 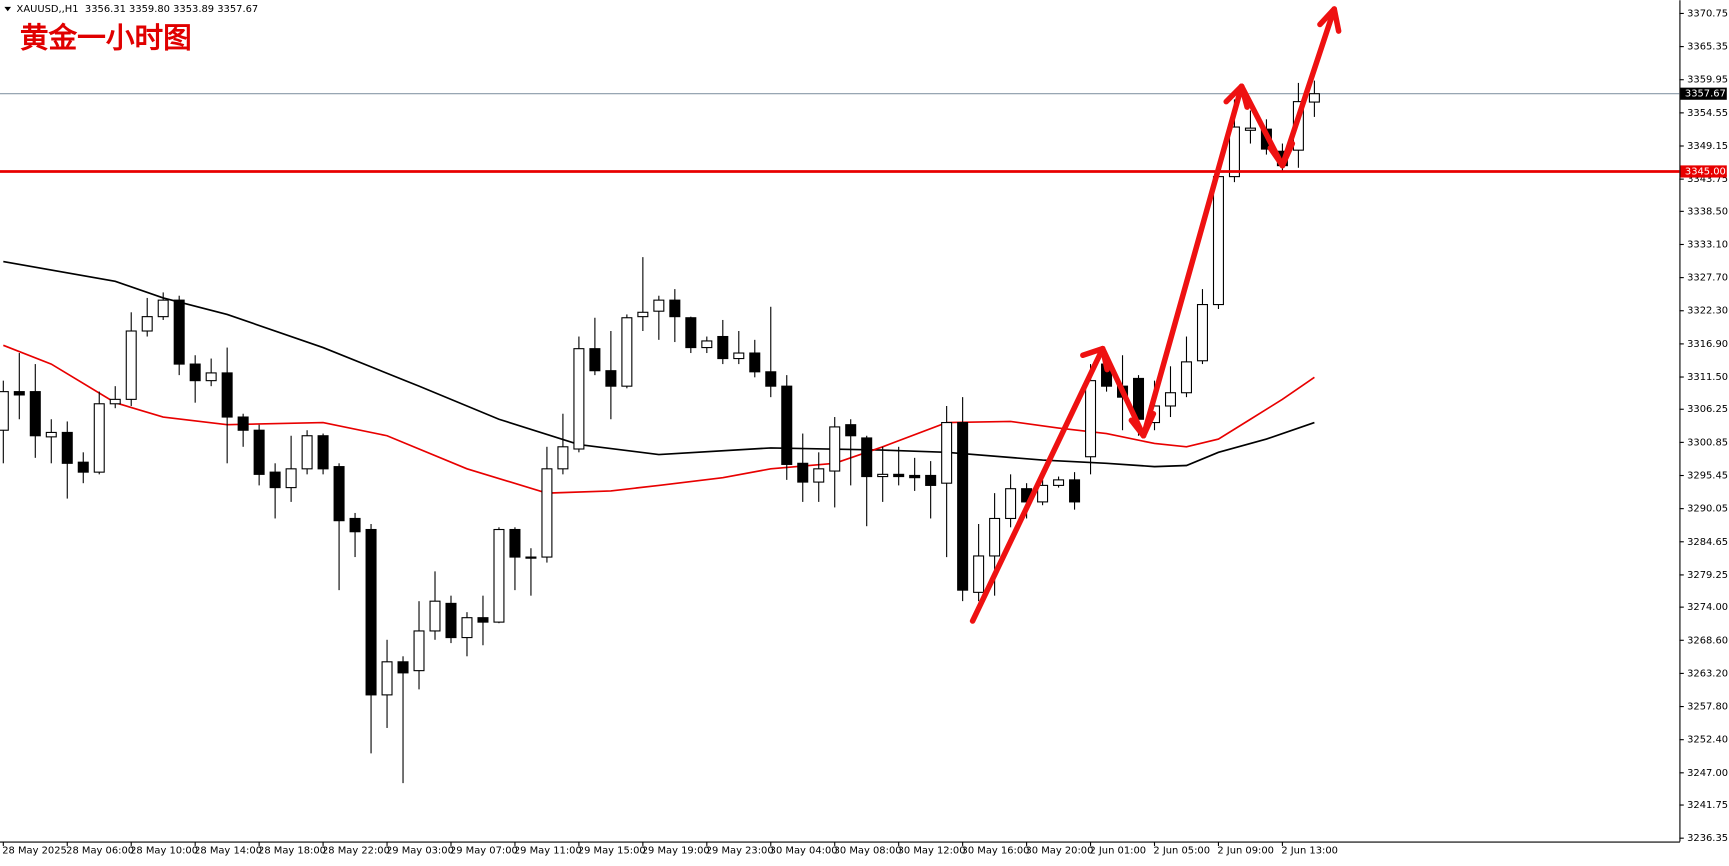 What do you see at coordinates (106, 38) in the screenshot?
I see `chart-title: 黄金一小时图` at bounding box center [106, 38].